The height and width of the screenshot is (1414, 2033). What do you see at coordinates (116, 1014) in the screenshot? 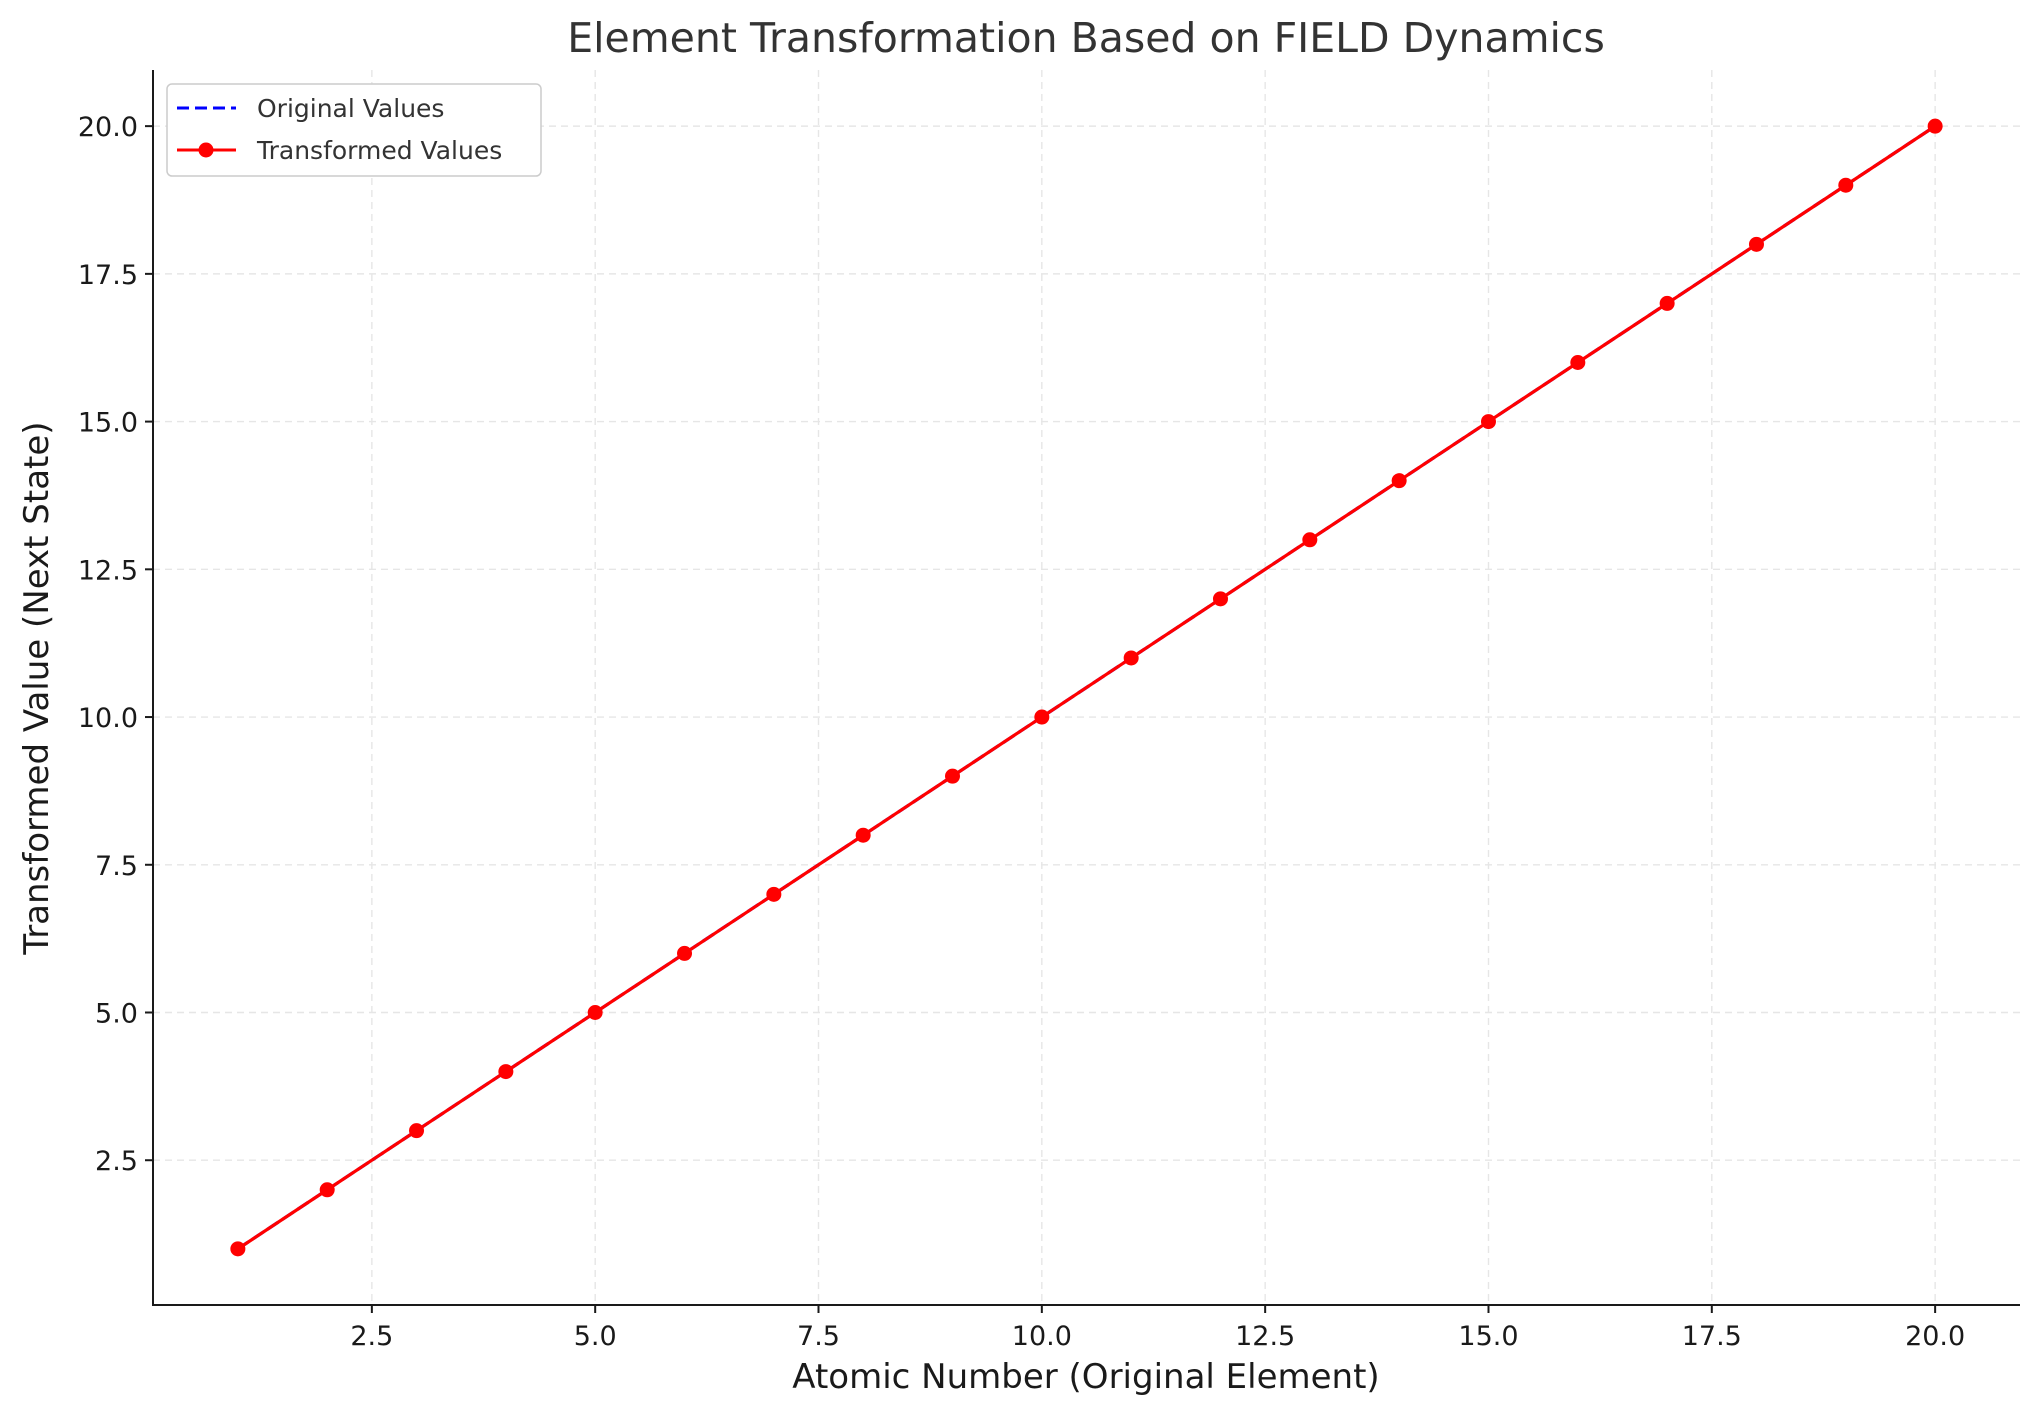
I see `y-tick-label: 5.0` at bounding box center [116, 1014].